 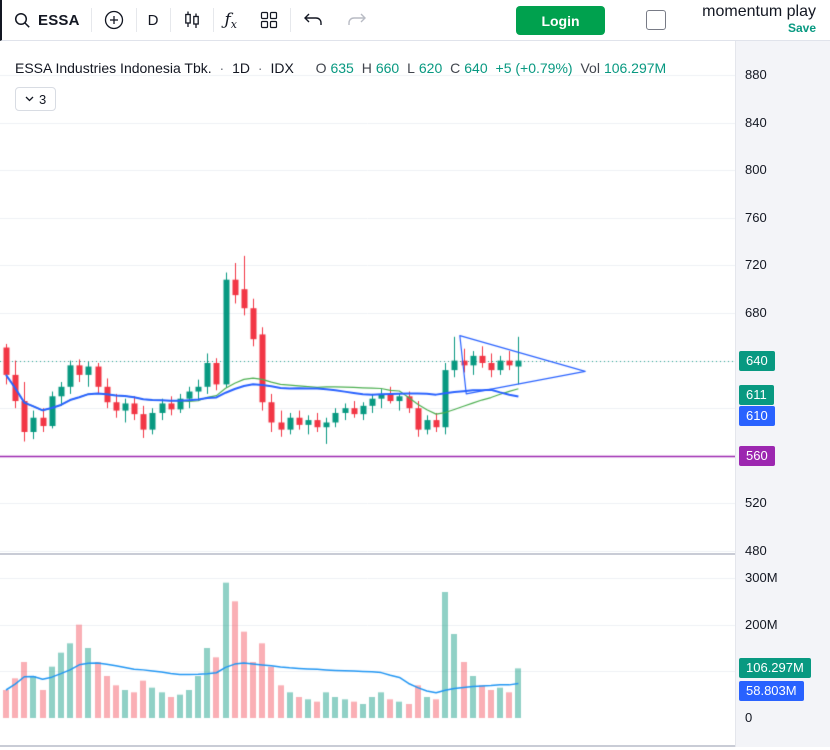 What do you see at coordinates (756, 264) in the screenshot?
I see `price-tick: 720` at bounding box center [756, 264].